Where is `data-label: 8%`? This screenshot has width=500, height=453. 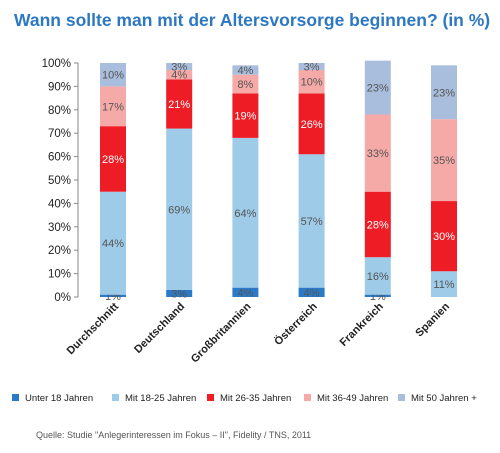 data-label: 8% is located at coordinates (245, 85).